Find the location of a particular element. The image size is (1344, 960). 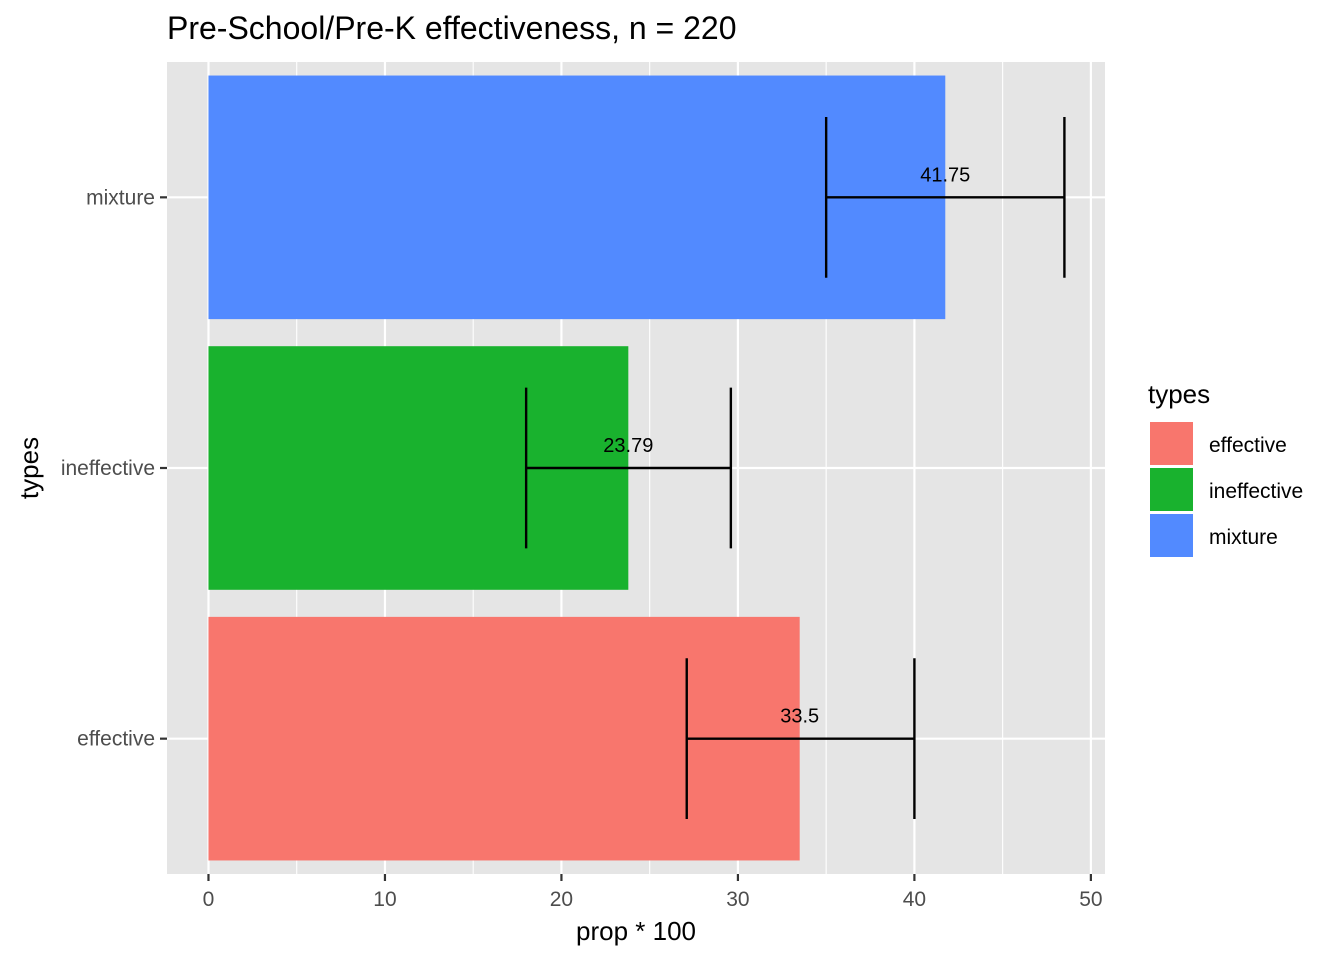

x-tick-label: 50 is located at coordinates (1090, 899).